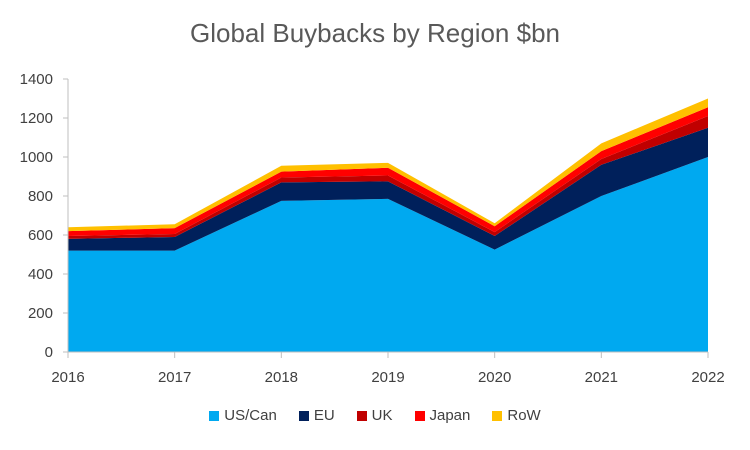 Image resolution: width=750 pixels, height=450 pixels. What do you see at coordinates (67, 377) in the screenshot?
I see `x-tick-label: 2016` at bounding box center [67, 377].